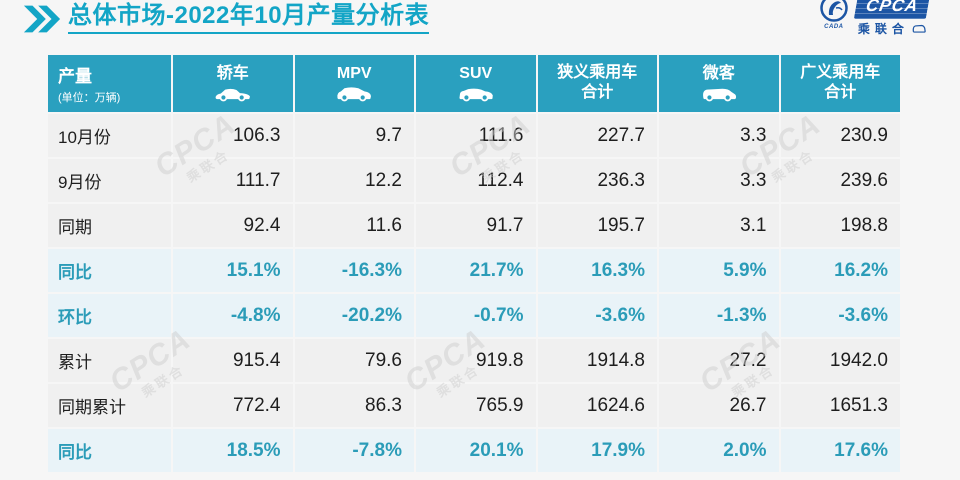 This screenshot has width=960, height=480. What do you see at coordinates (232, 95) in the screenshot?
I see `sedan-icon` at bounding box center [232, 95].